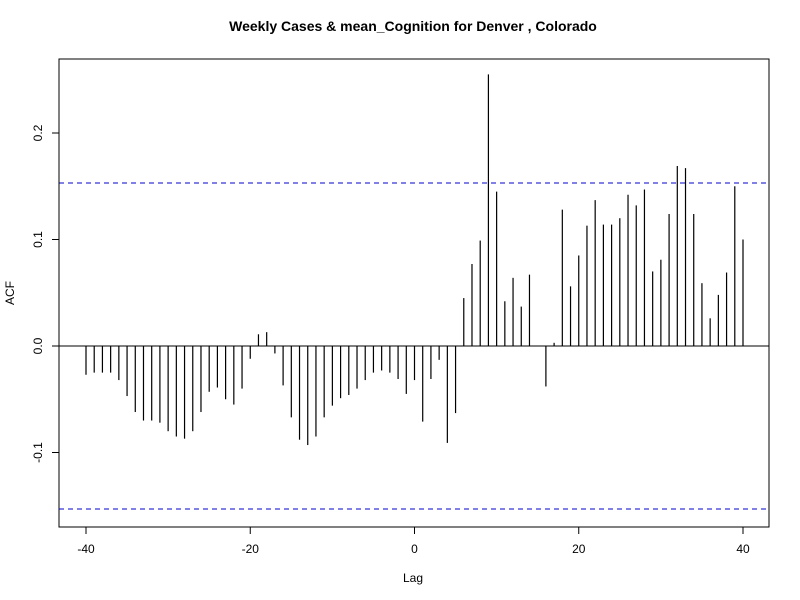  What do you see at coordinates (86, 549) in the screenshot?
I see `x-tick-label: -40` at bounding box center [86, 549].